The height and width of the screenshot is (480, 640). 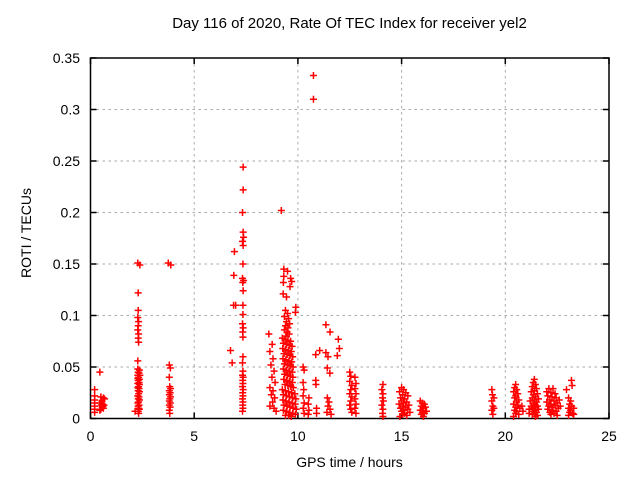 What do you see at coordinates (349, 462) in the screenshot?
I see `x-axis-label: GPS time / hours` at bounding box center [349, 462].